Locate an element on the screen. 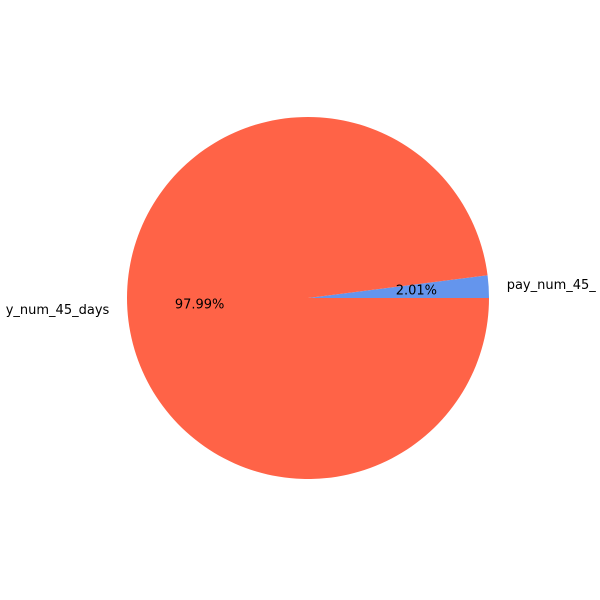 The image size is (600, 600). pie-slice-pct-label-0: 2.01% is located at coordinates (416, 291).